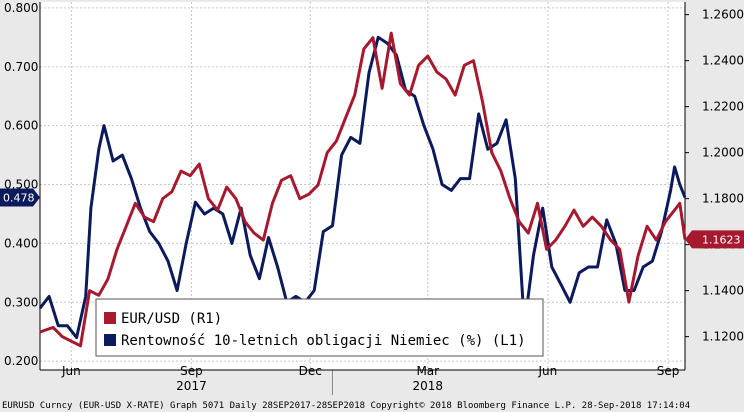 This screenshot has width=744, height=412. Describe the element at coordinates (723, 107) in the screenshot. I see `y-right-tick-label: 1.2200` at that location.